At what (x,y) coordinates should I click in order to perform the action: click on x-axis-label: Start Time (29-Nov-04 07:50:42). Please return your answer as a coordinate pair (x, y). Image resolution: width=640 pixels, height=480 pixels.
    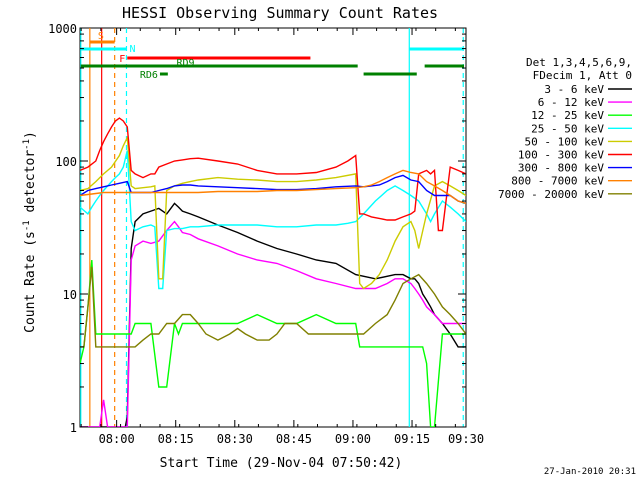
    Looking at the image, I should click on (281, 463).